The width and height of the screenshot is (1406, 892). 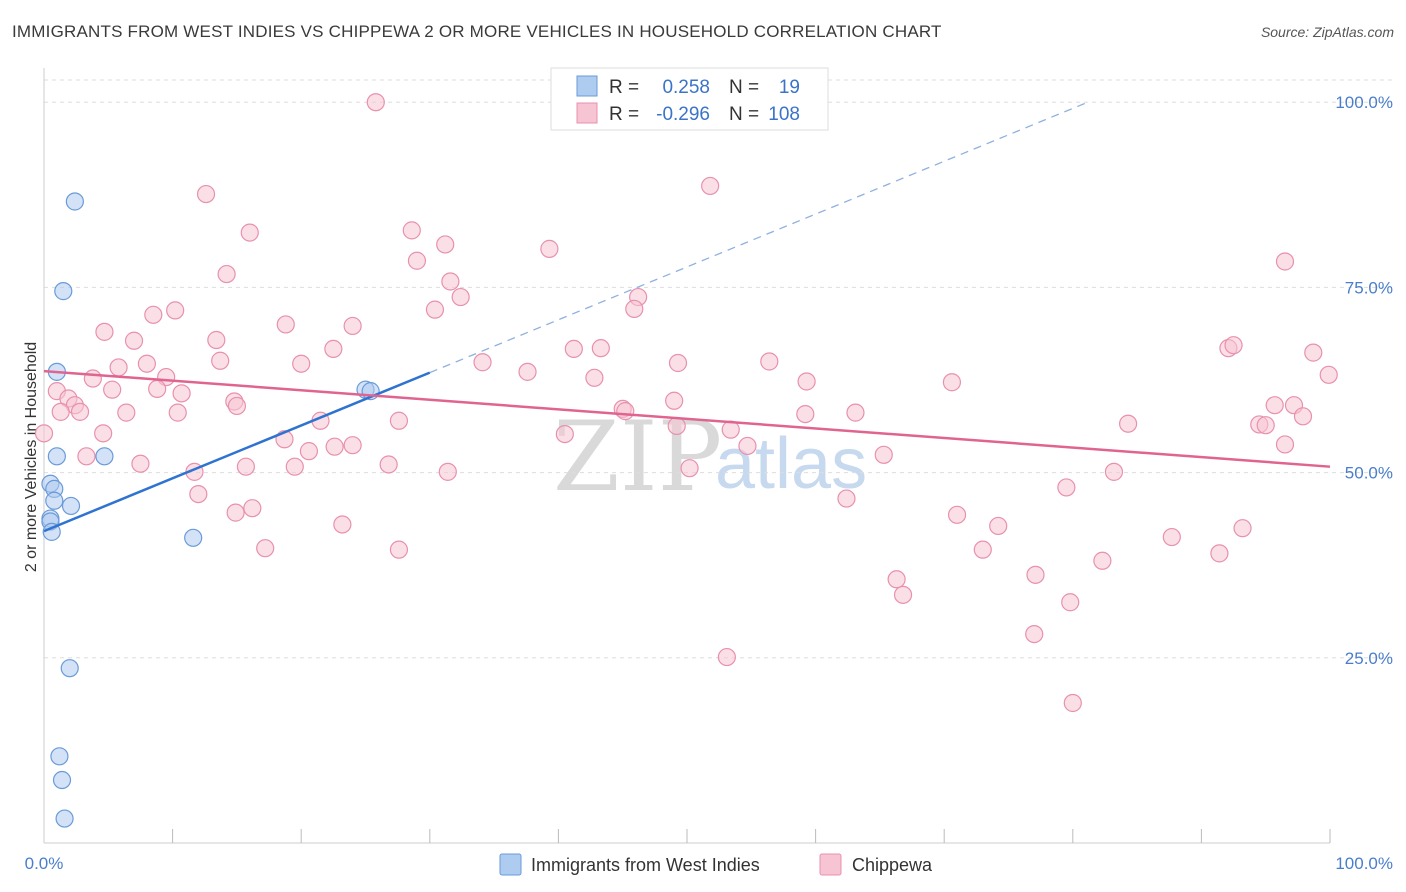 I want to click on x-tick-label-max: 100.0%, so click(x=1364, y=863).